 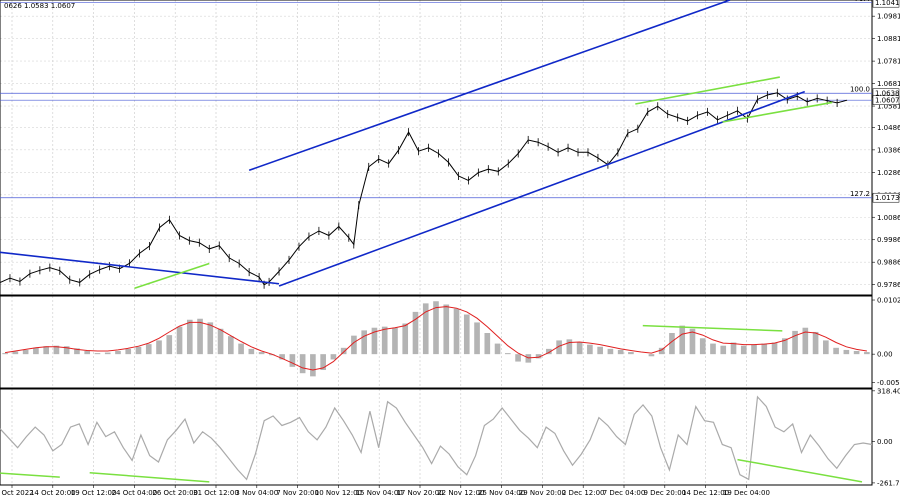 What do you see at coordinates (712, 328) in the screenshot?
I see `macd-divergence-line` at bounding box center [712, 328].